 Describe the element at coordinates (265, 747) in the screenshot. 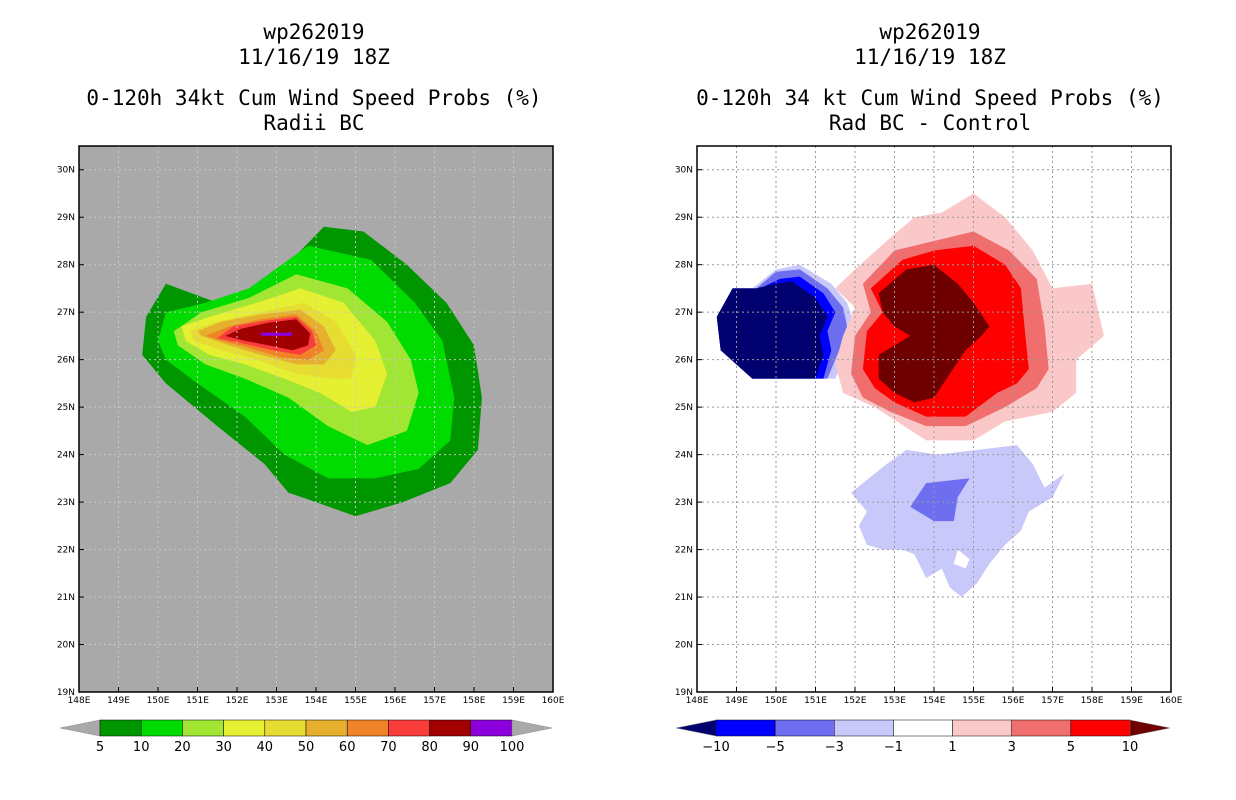

I see `left-colorbar-label-4: 40` at that location.